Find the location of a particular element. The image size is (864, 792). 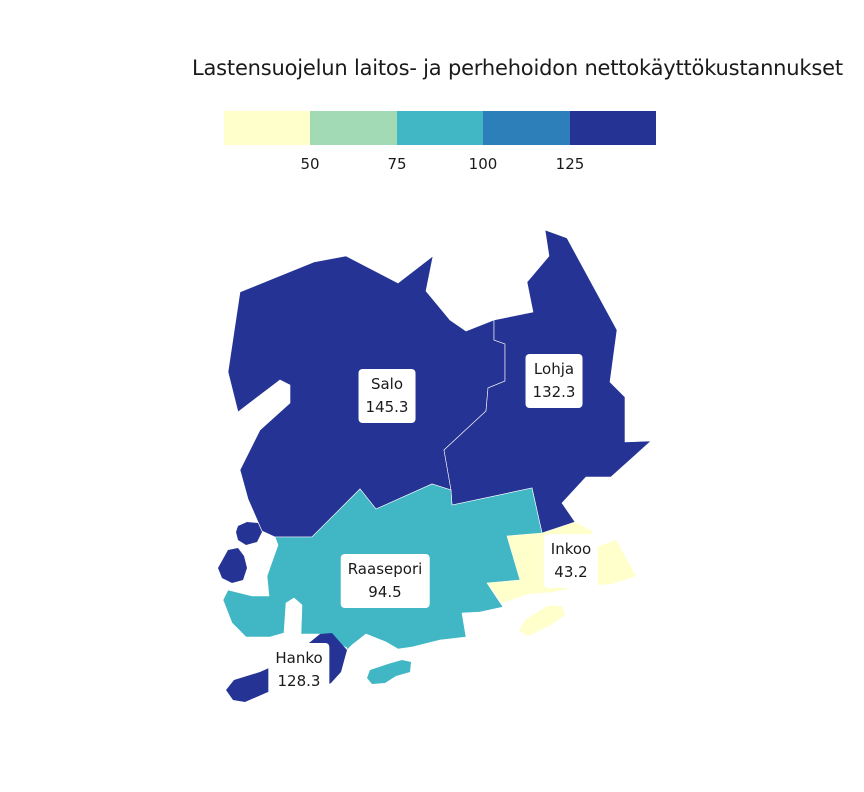

region-name: Inkoo is located at coordinates (571, 549).